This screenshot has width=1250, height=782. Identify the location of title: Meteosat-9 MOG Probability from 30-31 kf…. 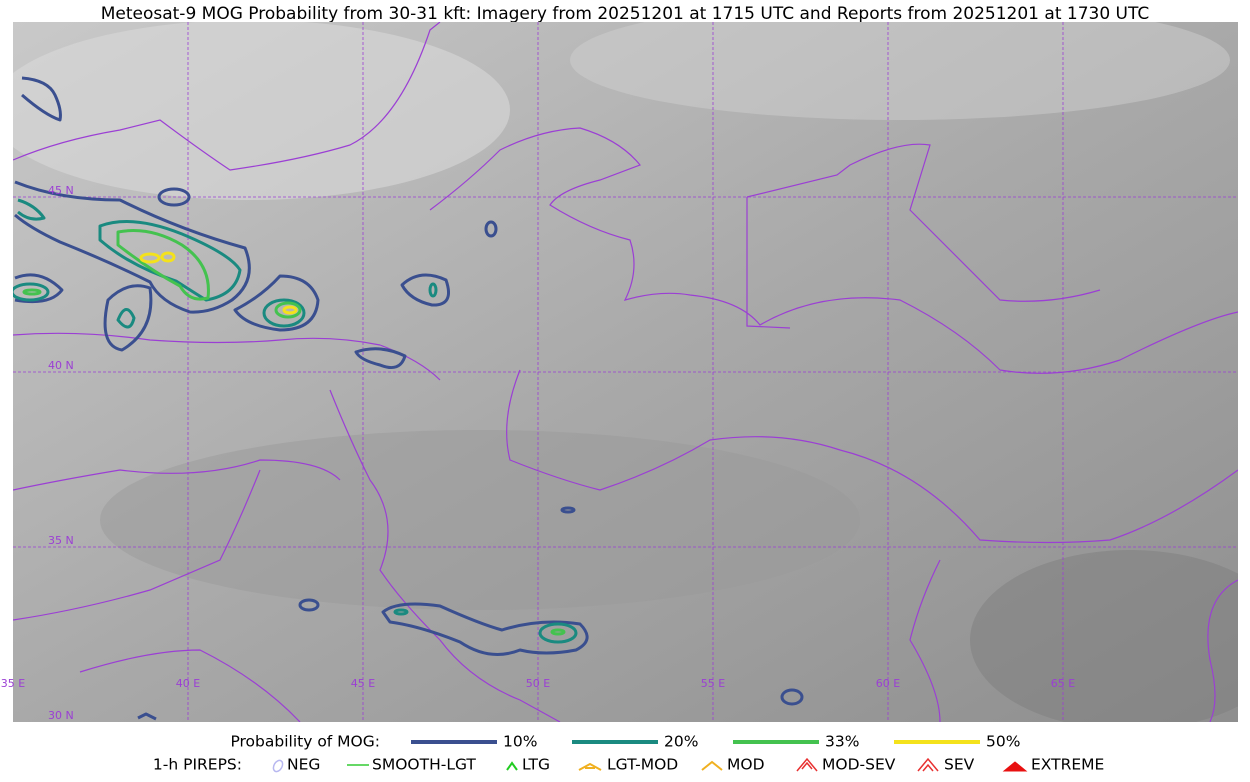
(625, 14).